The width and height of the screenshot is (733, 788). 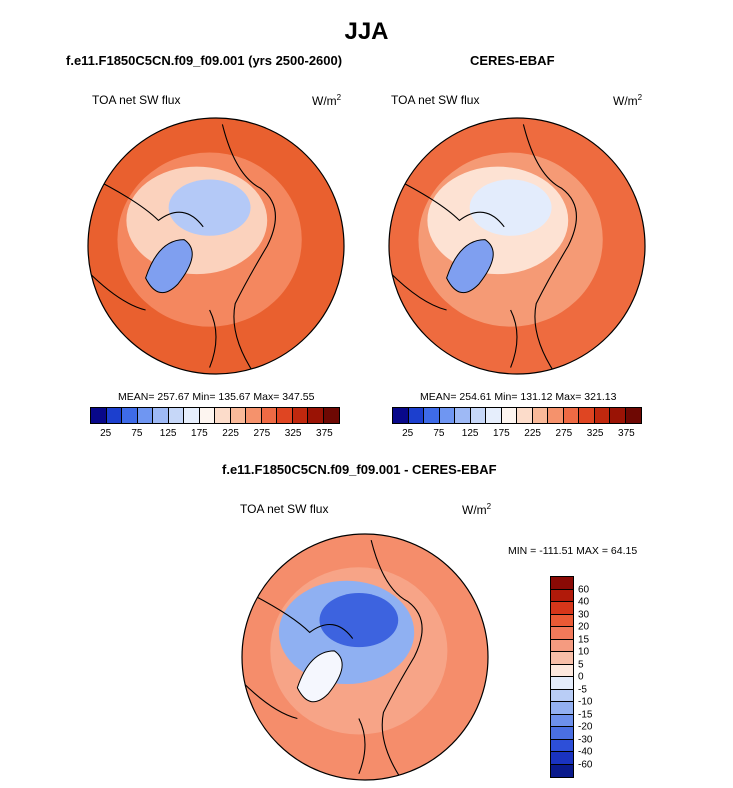 I want to click on panel3-units-base: W/m, so click(x=474, y=510).